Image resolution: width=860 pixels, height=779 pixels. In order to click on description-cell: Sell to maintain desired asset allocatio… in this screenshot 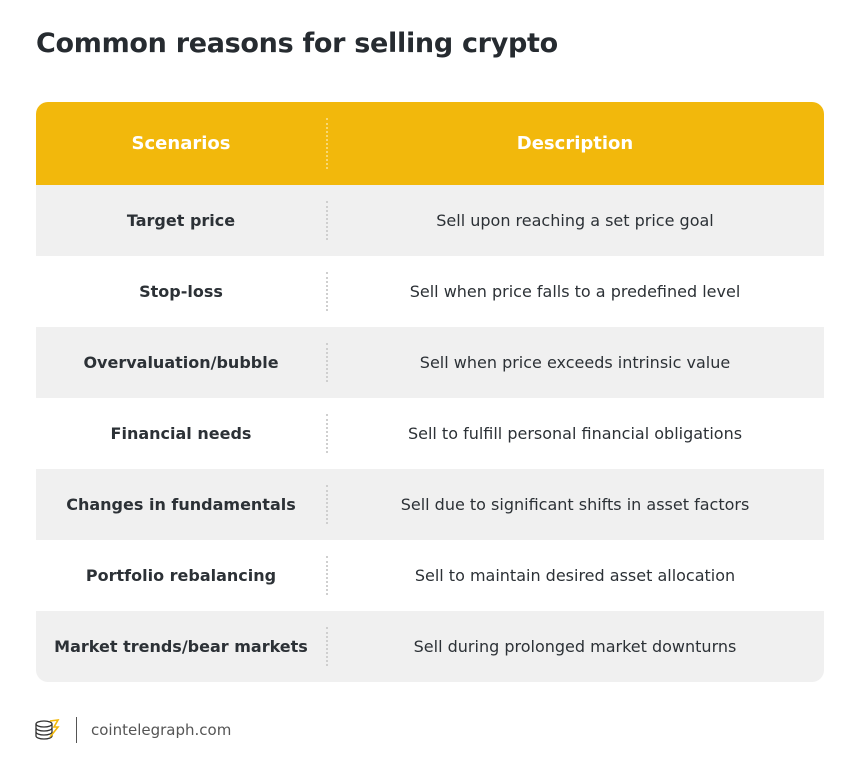, I will do `click(575, 575)`.